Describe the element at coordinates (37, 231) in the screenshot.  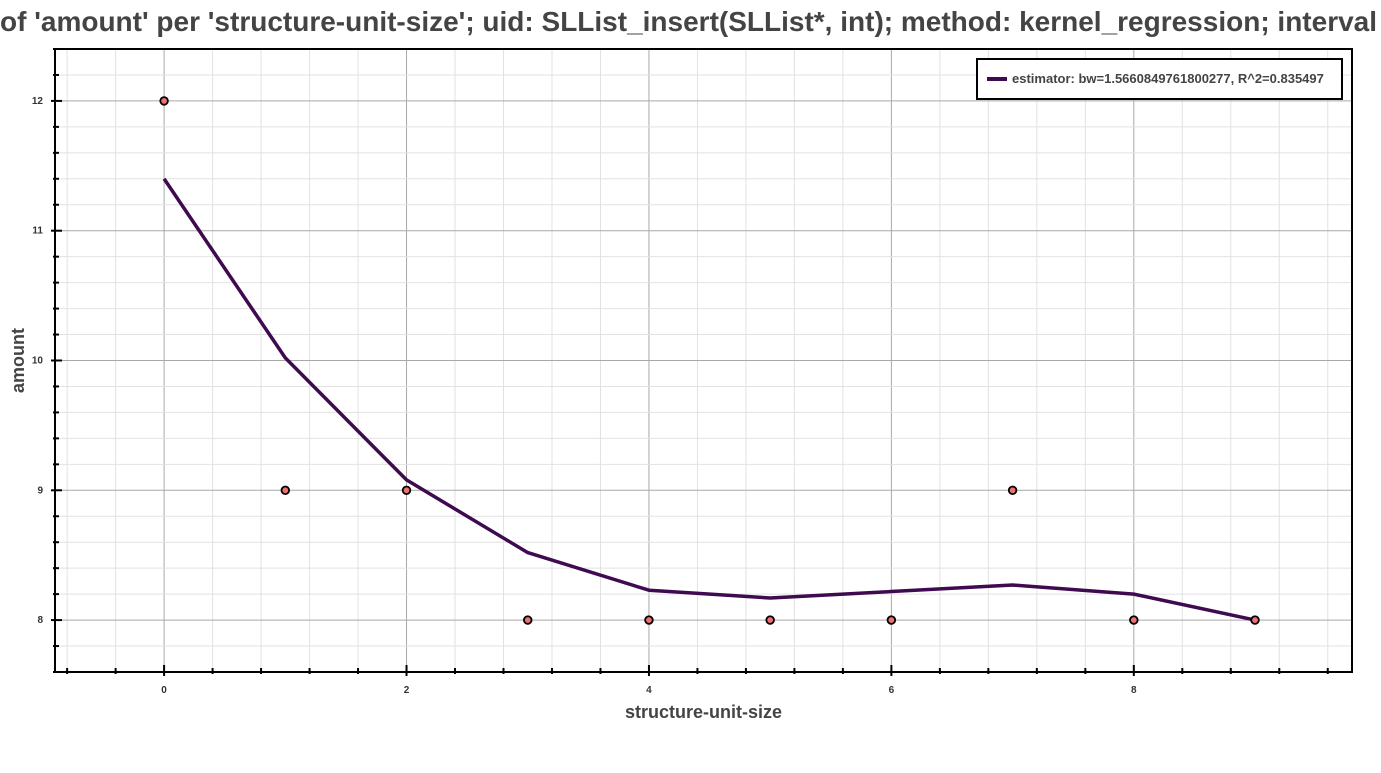
I see `y-tick-label: 11` at that location.